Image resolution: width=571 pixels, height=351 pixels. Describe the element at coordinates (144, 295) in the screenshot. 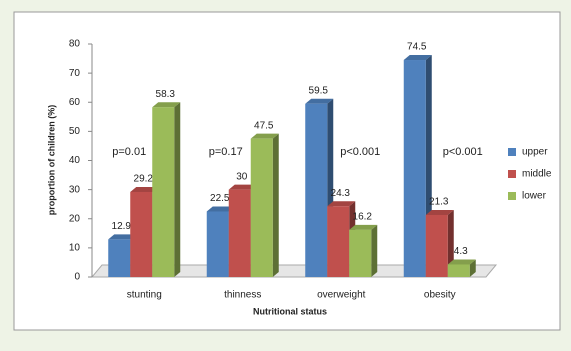

I see `x-tick-label: stunting` at that location.